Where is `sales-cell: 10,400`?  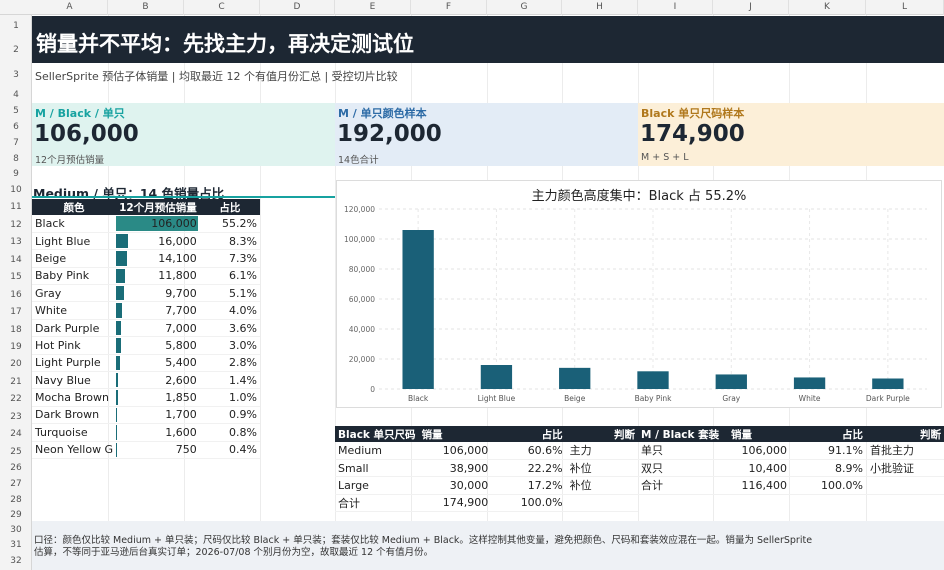 sales-cell: 10,400 is located at coordinates (759, 468).